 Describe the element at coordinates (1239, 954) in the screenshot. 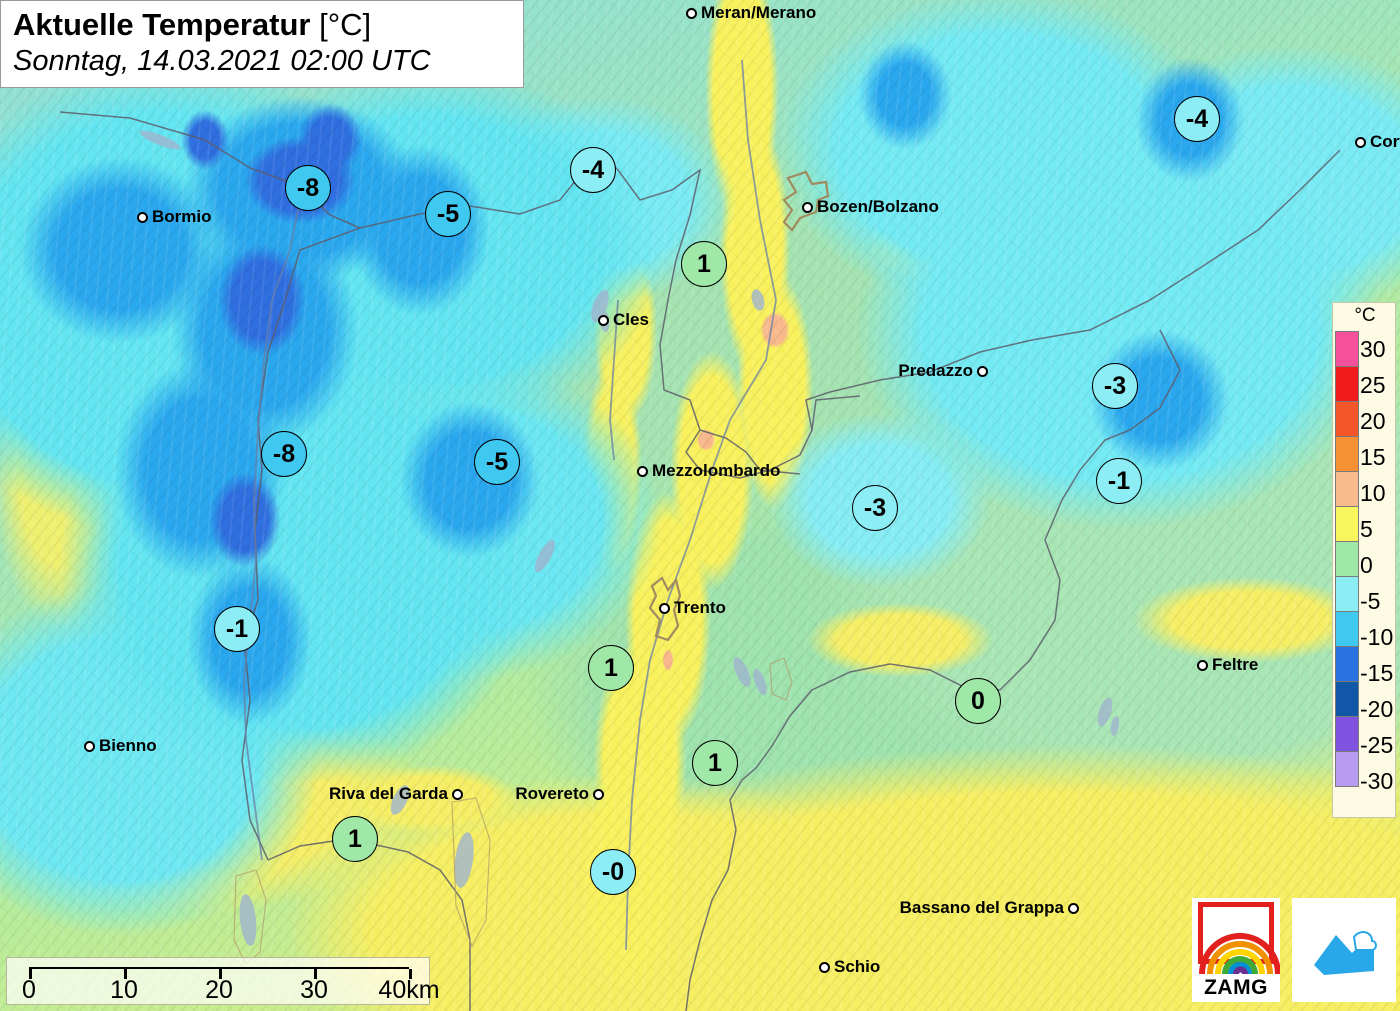

I see `rainbow-arcs-icon` at that location.